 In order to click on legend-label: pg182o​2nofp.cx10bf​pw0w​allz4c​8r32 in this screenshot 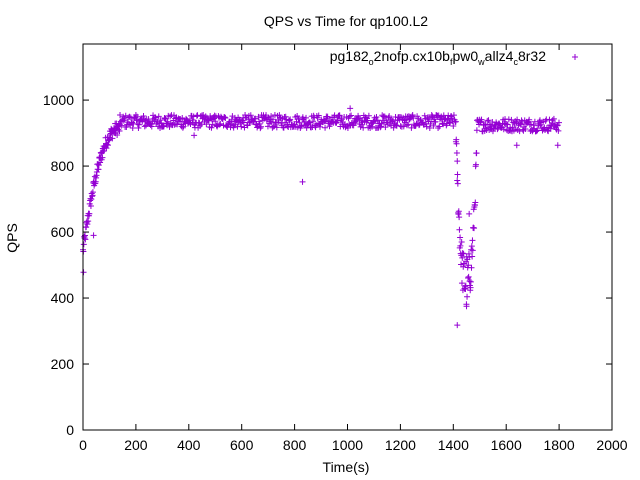, I will do `click(438, 57)`.